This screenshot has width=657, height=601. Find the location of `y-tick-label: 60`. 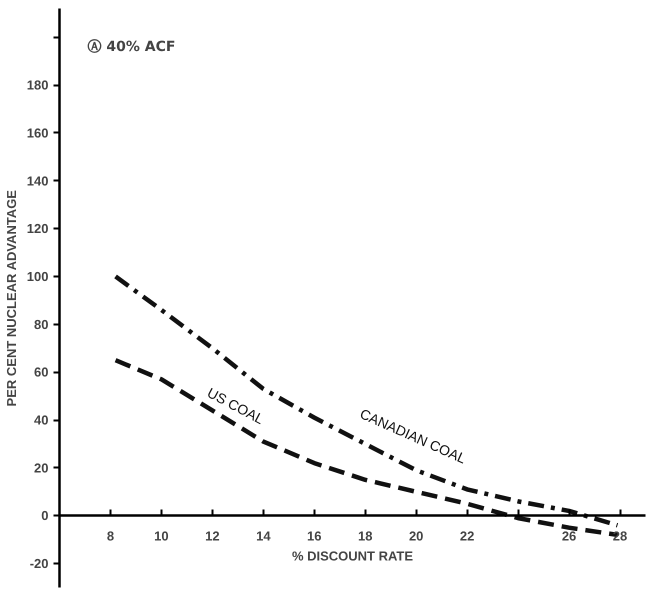

y-tick-label: 60 is located at coordinates (41, 372).